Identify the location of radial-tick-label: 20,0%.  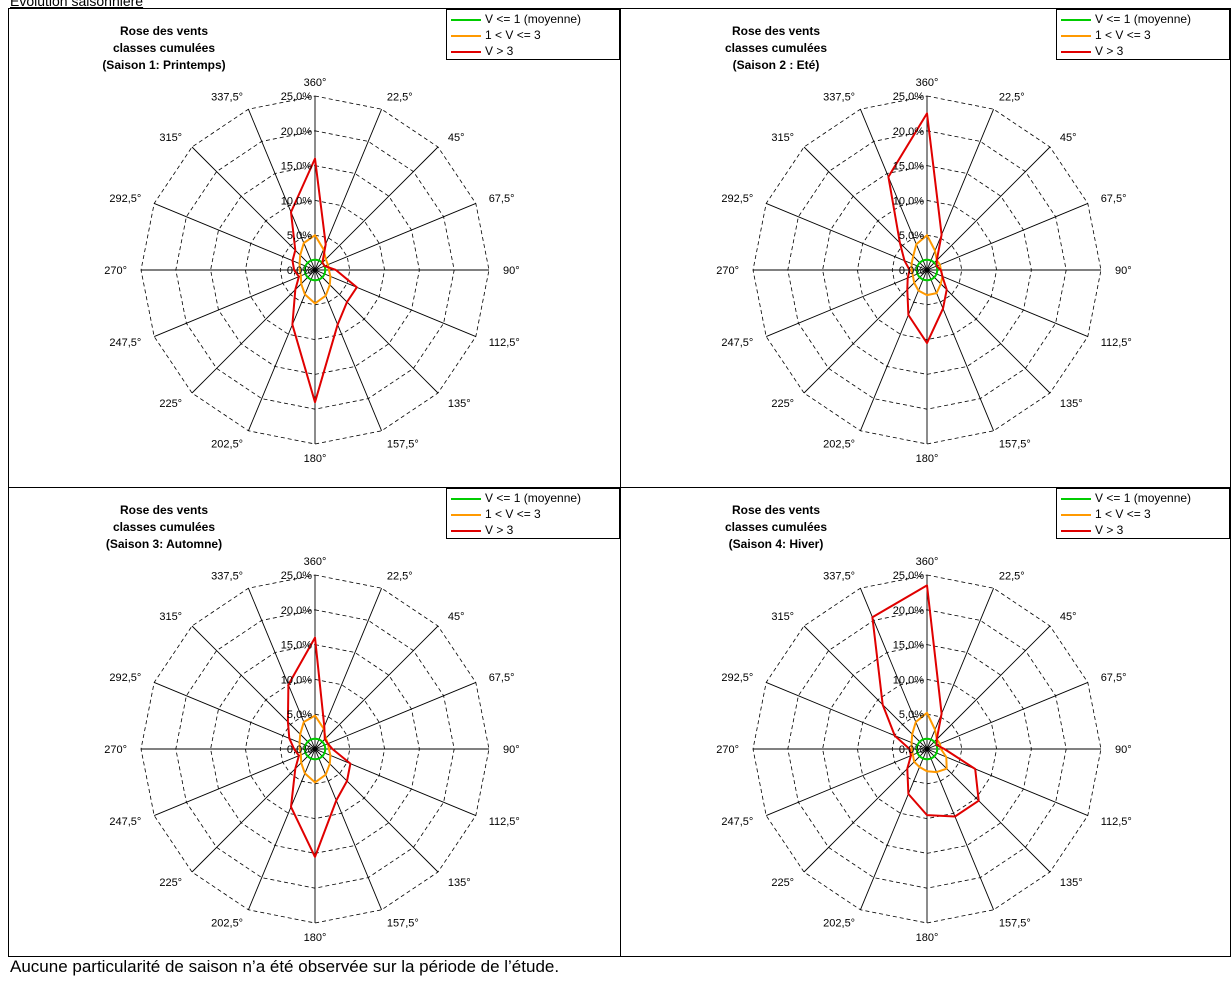
(908, 611).